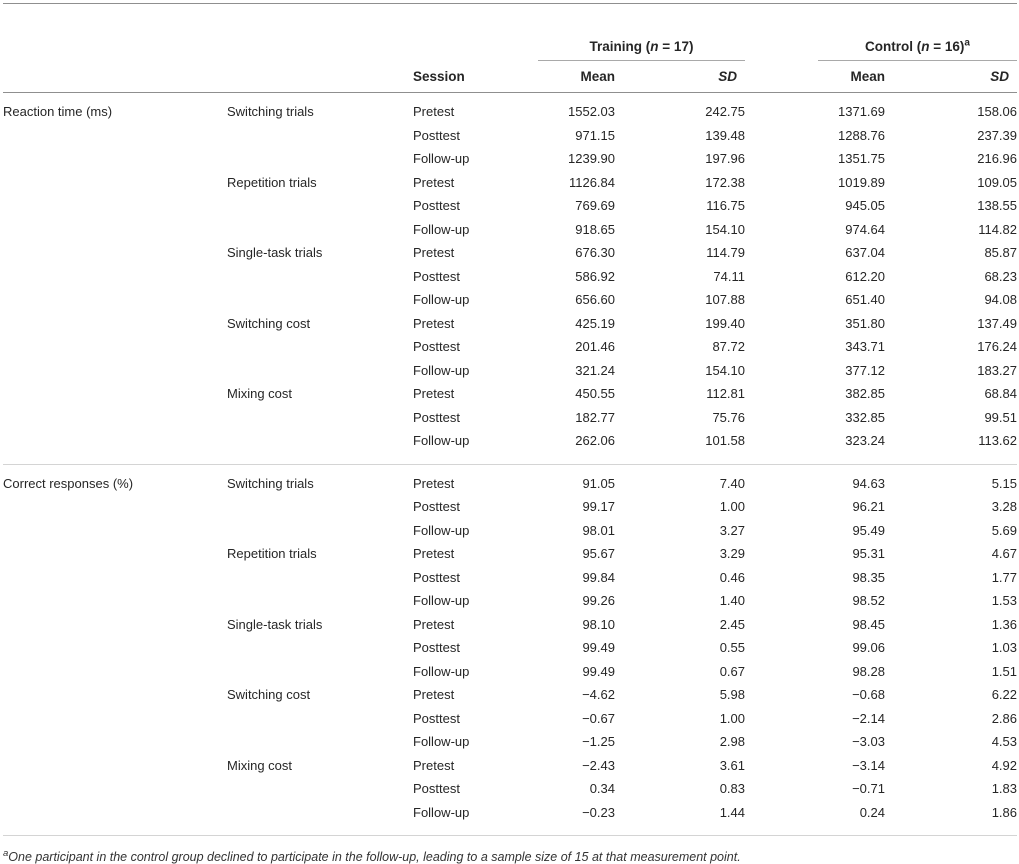 Image resolution: width=1019 pixels, height=864 pixels. I want to click on cell-control-sd: 99.51, so click(1000, 417).